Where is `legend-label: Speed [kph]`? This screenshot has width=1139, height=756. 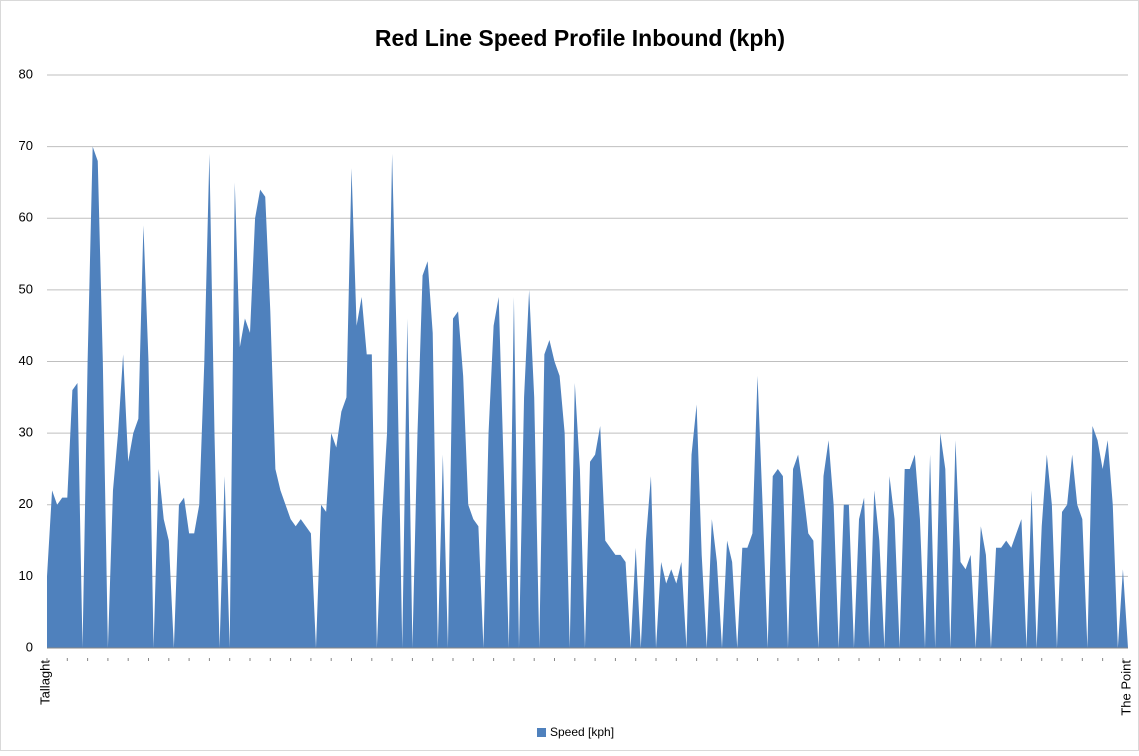
legend-label: Speed [kph] is located at coordinates (582, 732).